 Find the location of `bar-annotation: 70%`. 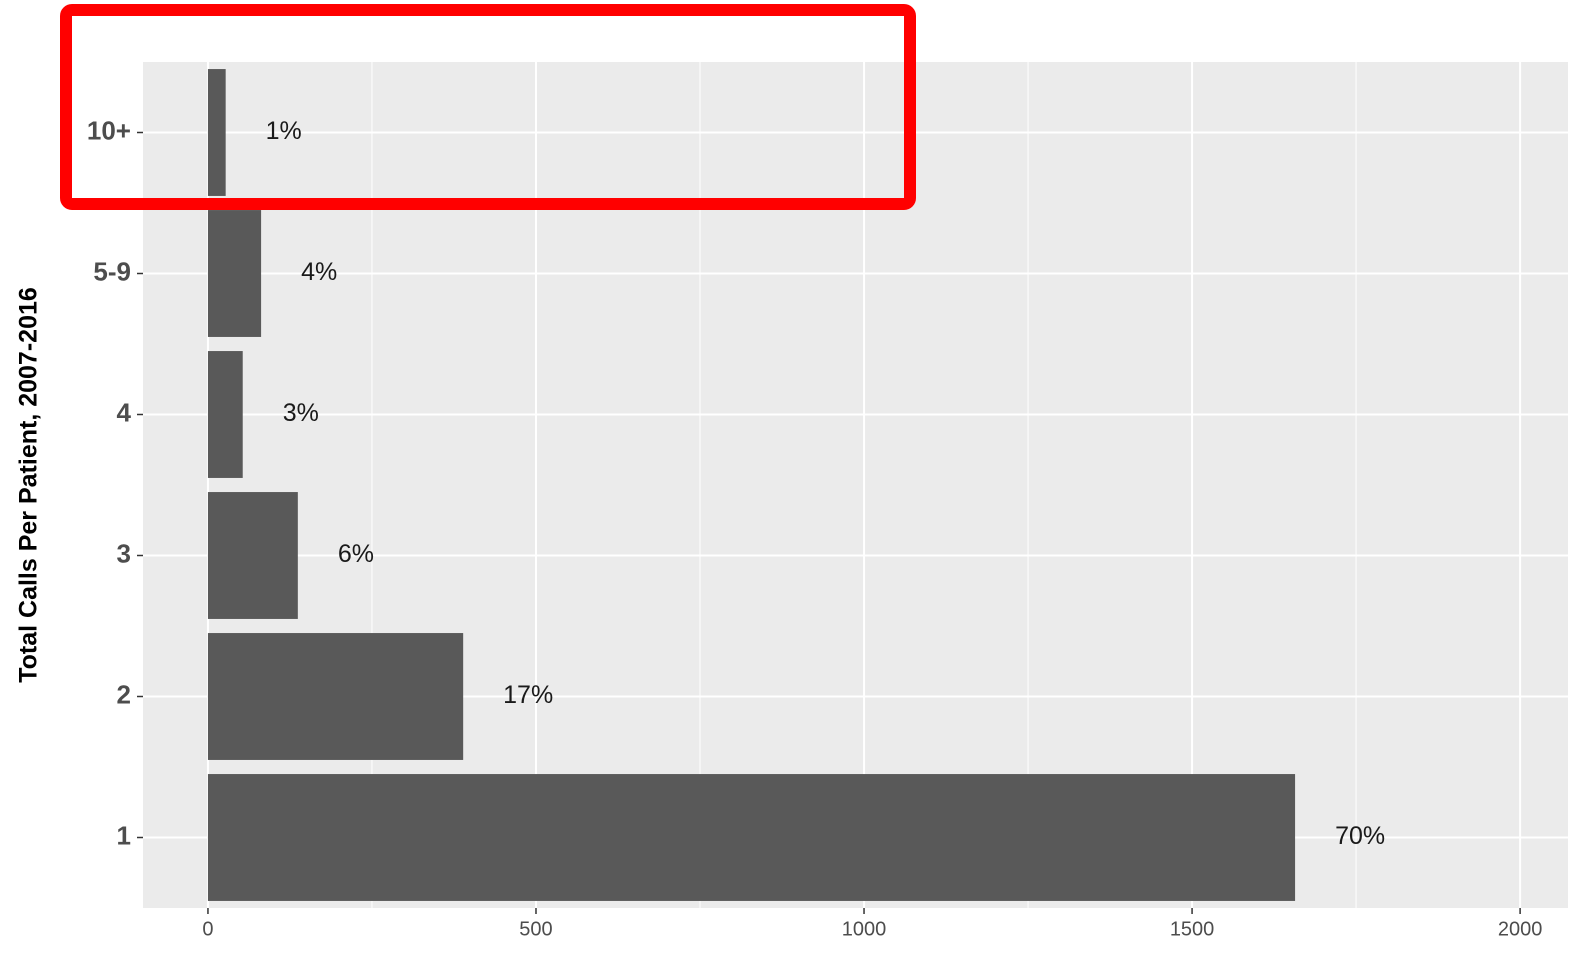

bar-annotation: 70% is located at coordinates (1360, 836).